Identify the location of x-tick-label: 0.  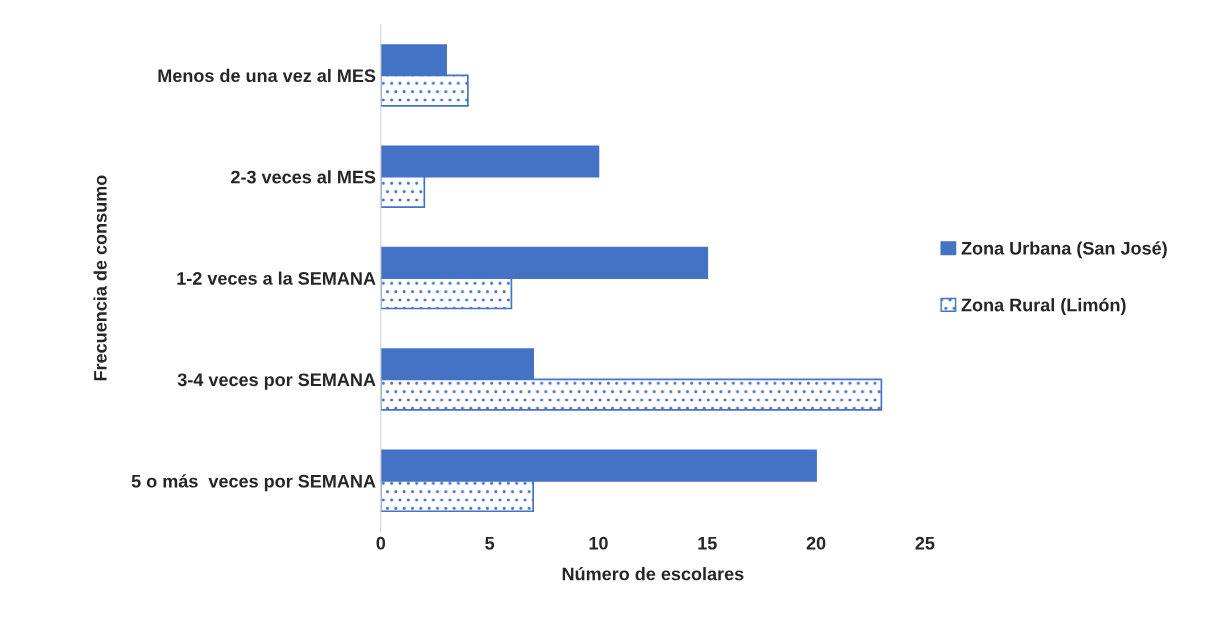
(381, 543).